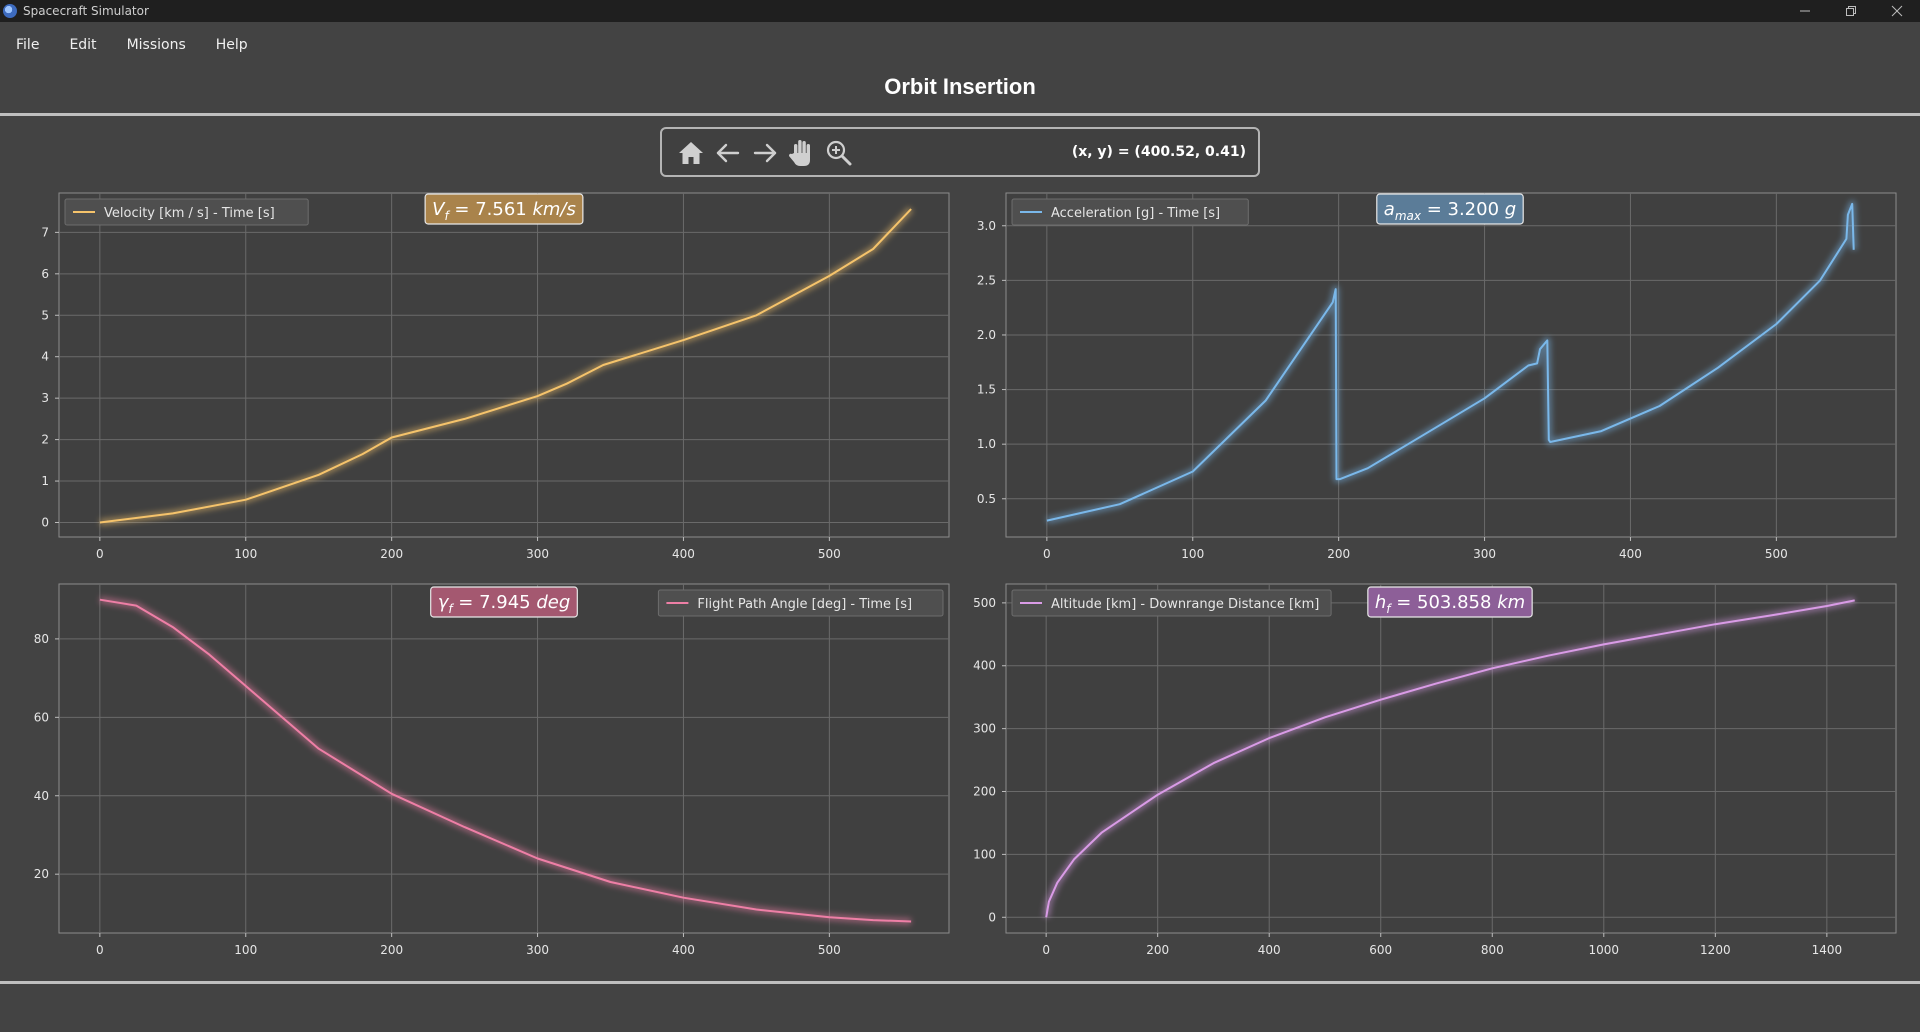 The height and width of the screenshot is (1032, 1920). I want to click on final-value-annotation: amax = 3.200 g, so click(1450, 209).